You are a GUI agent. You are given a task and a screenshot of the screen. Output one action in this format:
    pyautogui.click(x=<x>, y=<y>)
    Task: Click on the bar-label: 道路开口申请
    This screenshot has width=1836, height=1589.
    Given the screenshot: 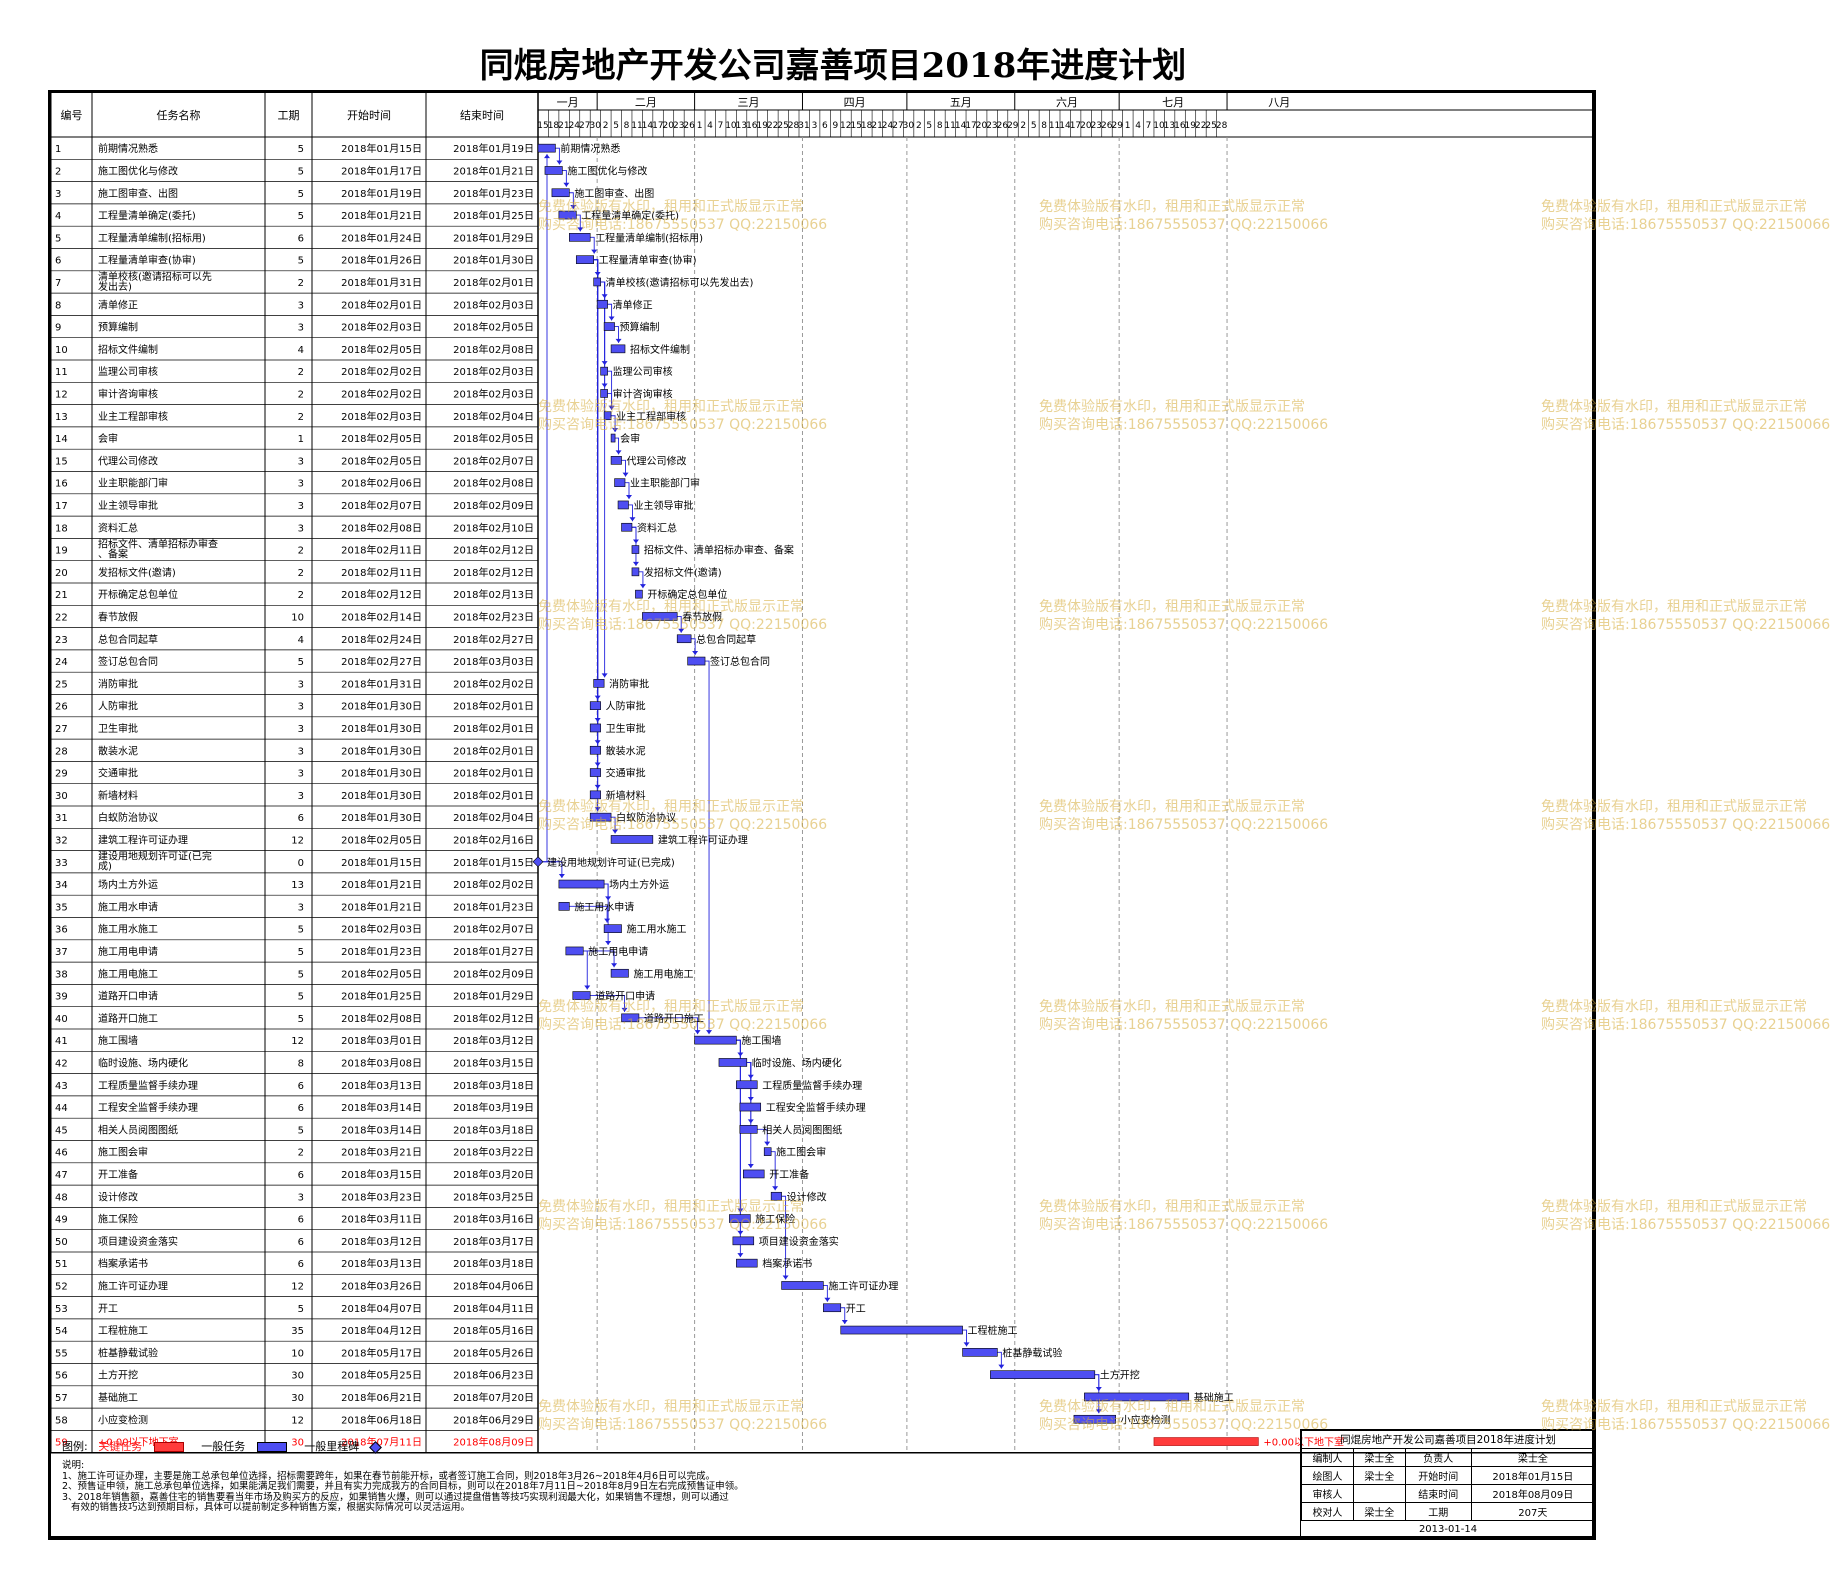 What is the action you would take?
    pyautogui.click(x=625, y=996)
    